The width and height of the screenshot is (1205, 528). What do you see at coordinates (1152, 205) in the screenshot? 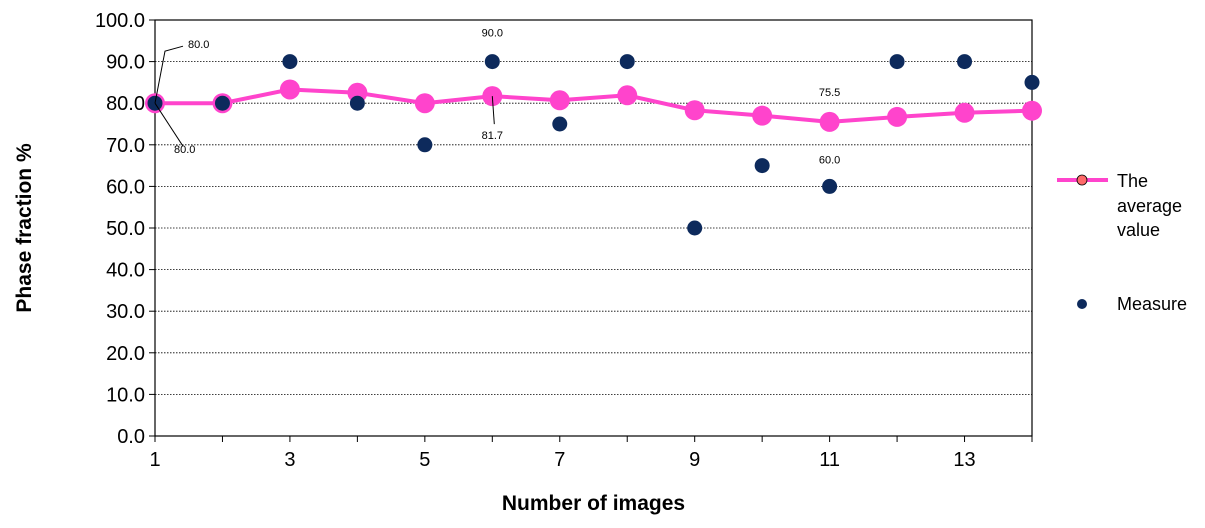
I see `legend-average-label: The average value` at bounding box center [1152, 205].